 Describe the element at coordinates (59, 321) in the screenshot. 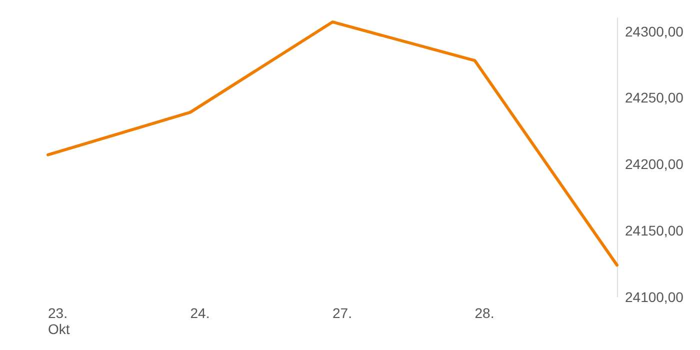

I see `x-tick-label: 23. Okt` at that location.